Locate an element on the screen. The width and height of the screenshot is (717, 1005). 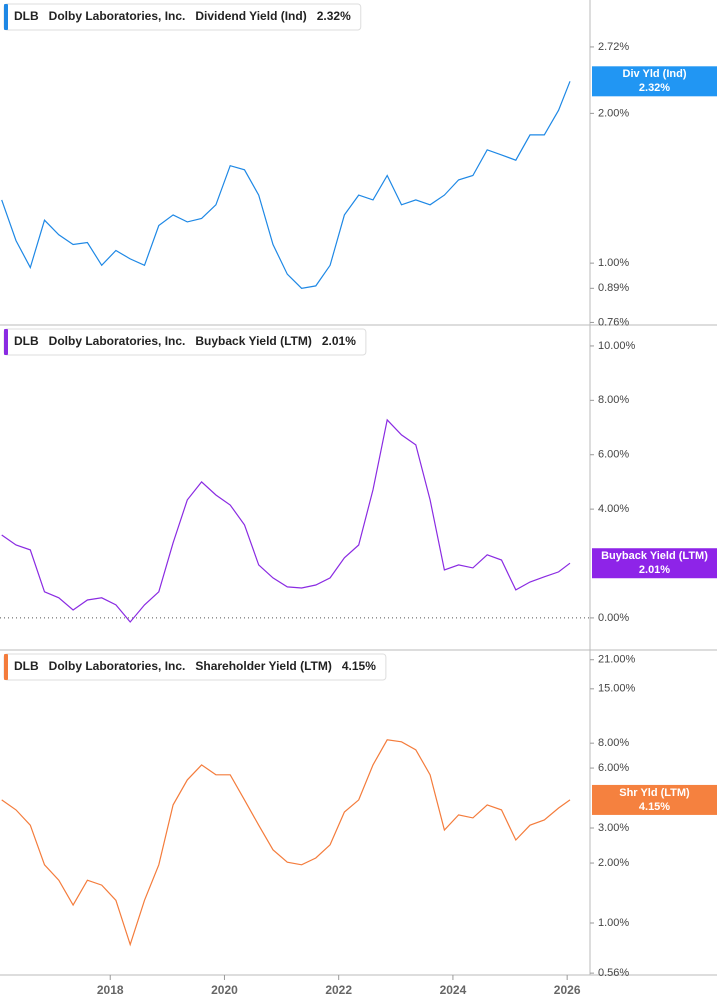
badge-value: 2.32% is located at coordinates (654, 88).